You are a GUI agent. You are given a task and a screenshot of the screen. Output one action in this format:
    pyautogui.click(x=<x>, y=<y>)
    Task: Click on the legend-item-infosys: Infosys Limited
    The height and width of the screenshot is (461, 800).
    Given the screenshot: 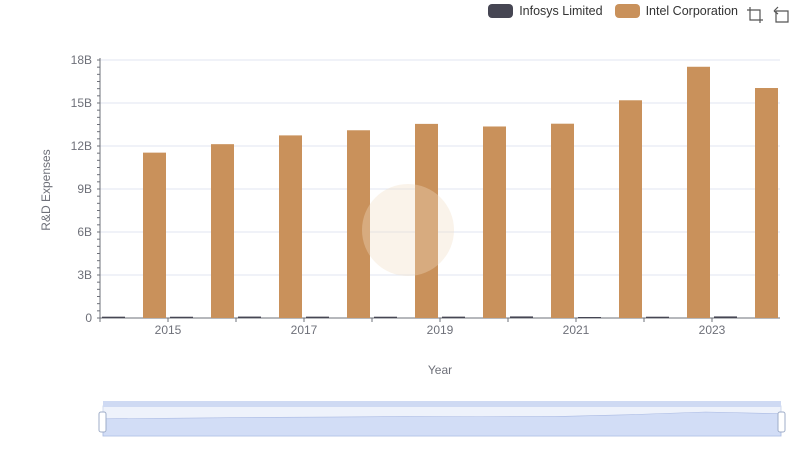 What is the action you would take?
    pyautogui.click(x=545, y=11)
    